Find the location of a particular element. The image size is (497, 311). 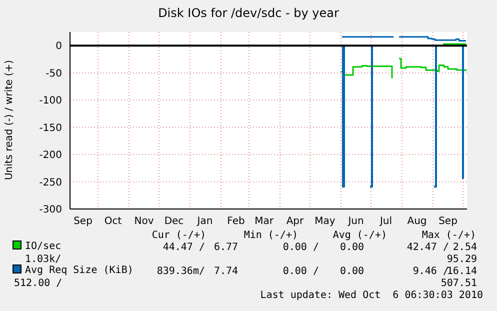

x-tick-label: Feb is located at coordinates (236, 222).